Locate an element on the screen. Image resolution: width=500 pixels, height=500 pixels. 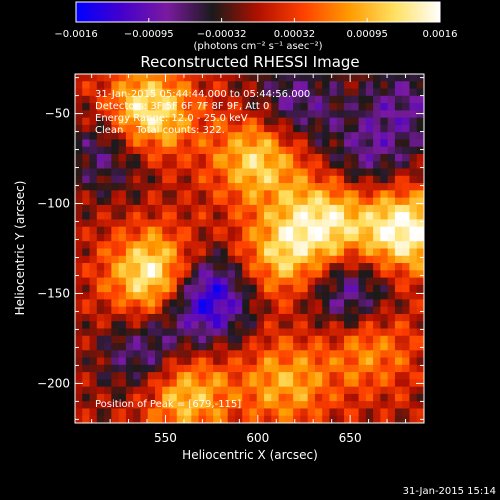
colorbar-unit-label: (photons cm⁻² s⁻¹ asec⁻²) is located at coordinates (257, 46).